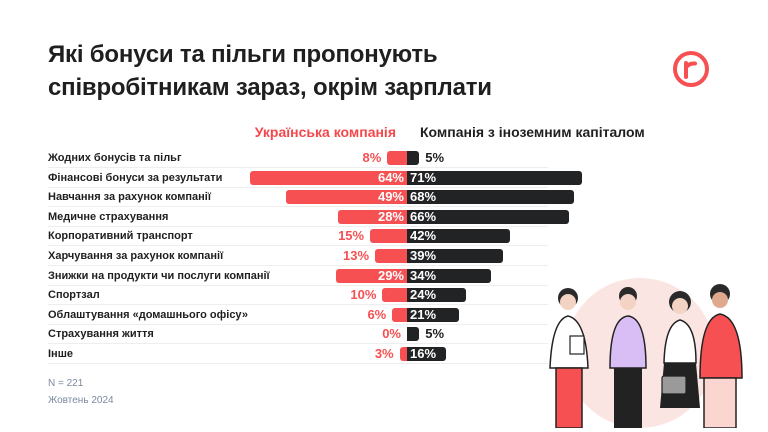  What do you see at coordinates (159, 276) in the screenshot?
I see `category-label: Знижки на продукти чи послуги компанії` at bounding box center [159, 276].